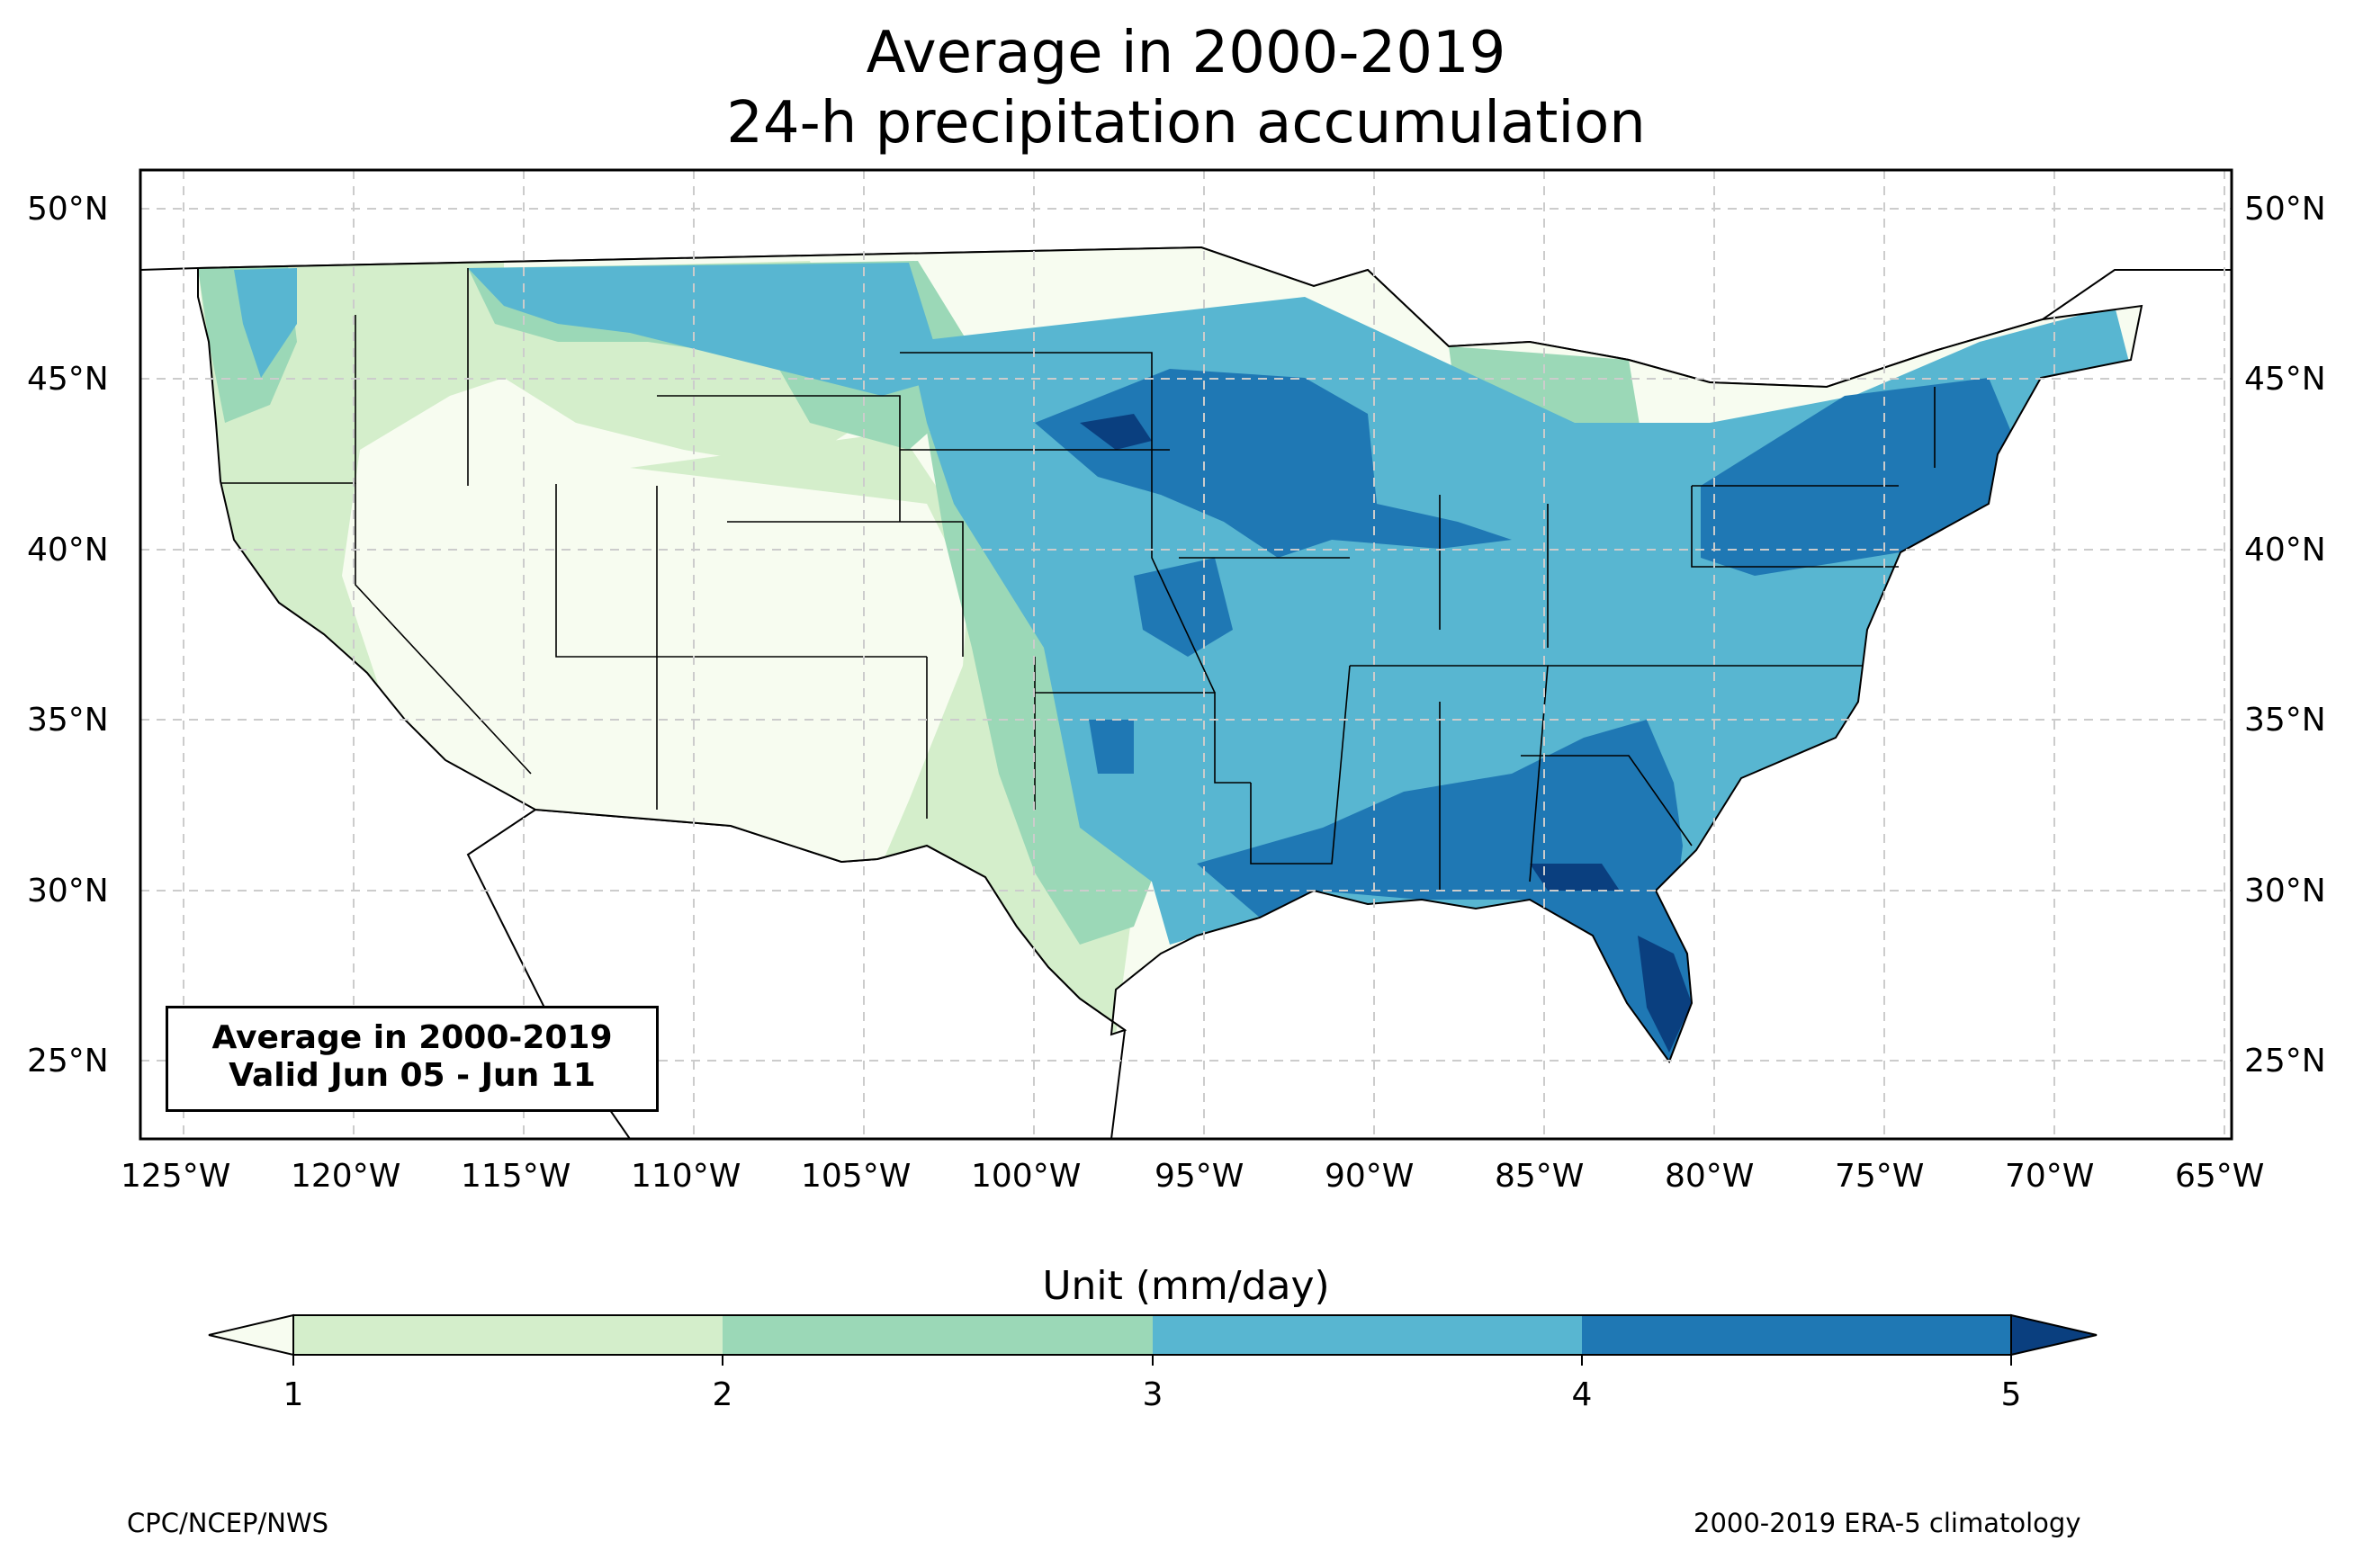 The width and height of the screenshot is (2372, 1568). Describe the element at coordinates (1183, 607) in the screenshot. I see `precip-4-5-missouri` at that location.